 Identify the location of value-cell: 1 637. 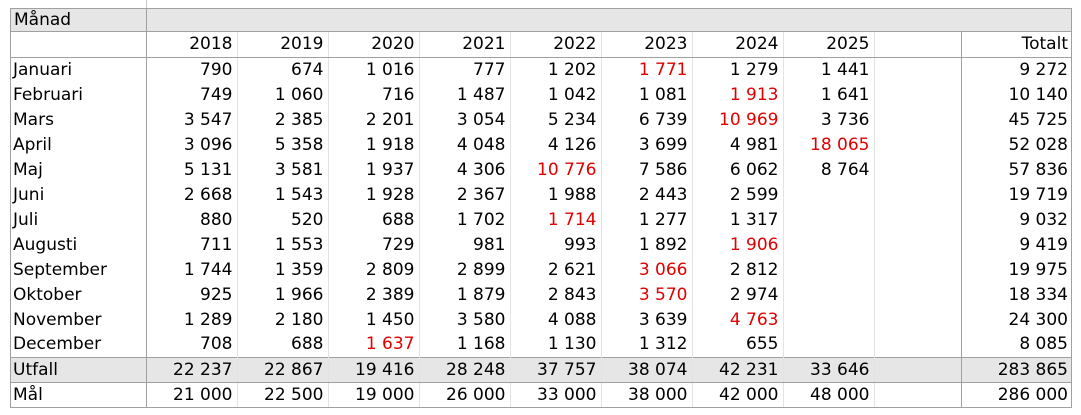
(374, 344).